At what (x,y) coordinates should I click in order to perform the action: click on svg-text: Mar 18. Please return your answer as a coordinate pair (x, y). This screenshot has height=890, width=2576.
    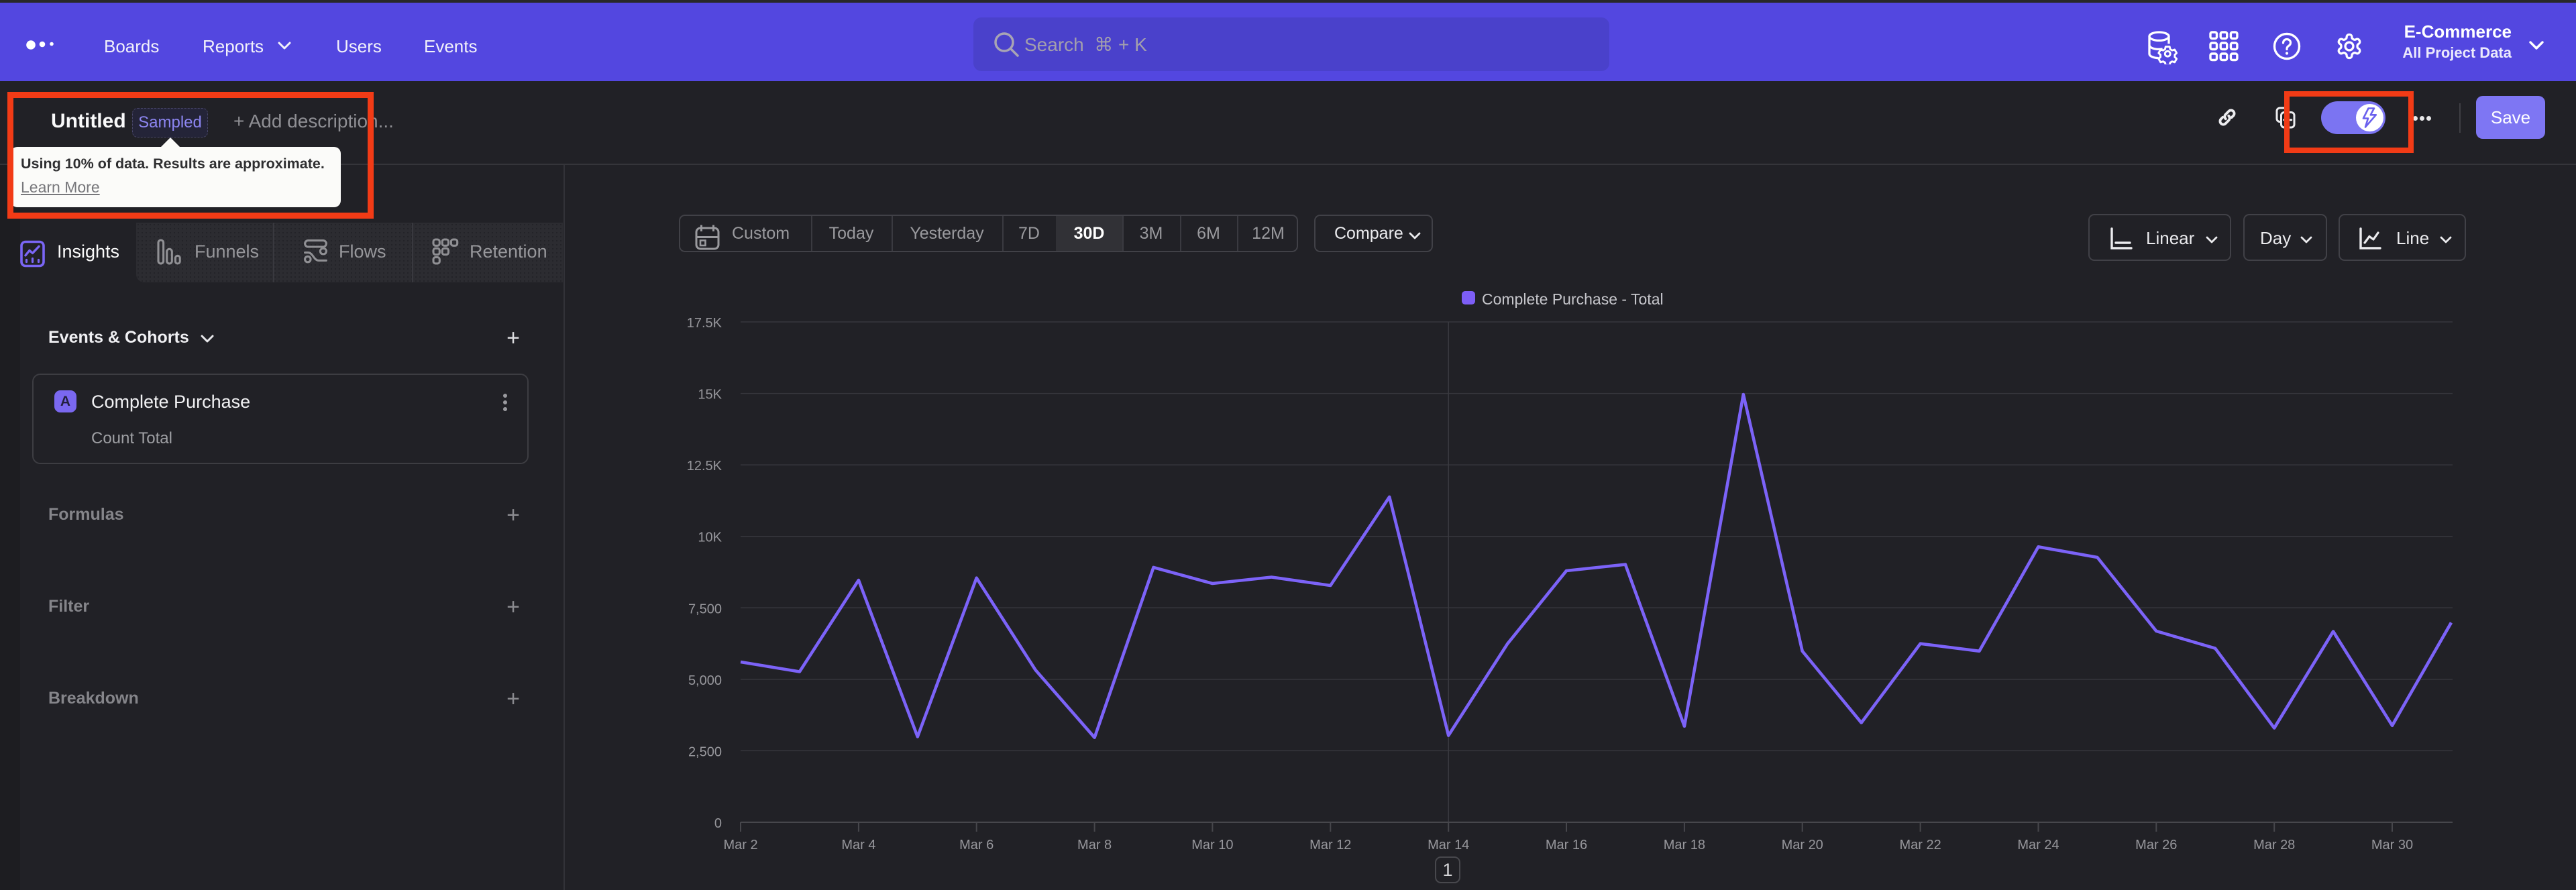
    Looking at the image, I should click on (1684, 845).